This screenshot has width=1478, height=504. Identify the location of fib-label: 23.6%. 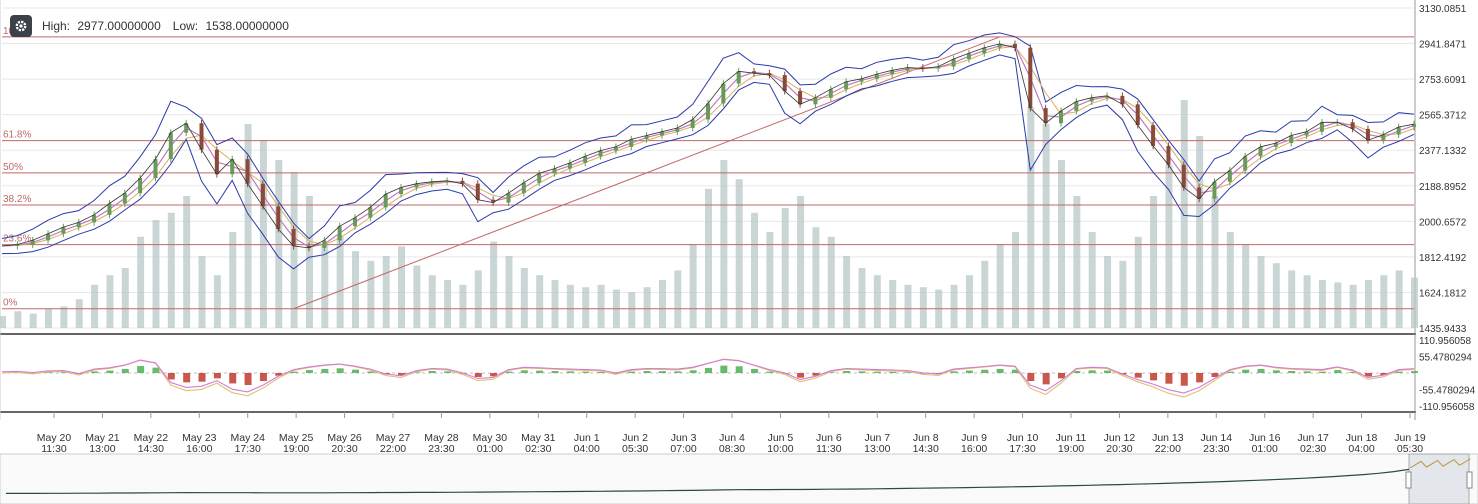
(17, 239).